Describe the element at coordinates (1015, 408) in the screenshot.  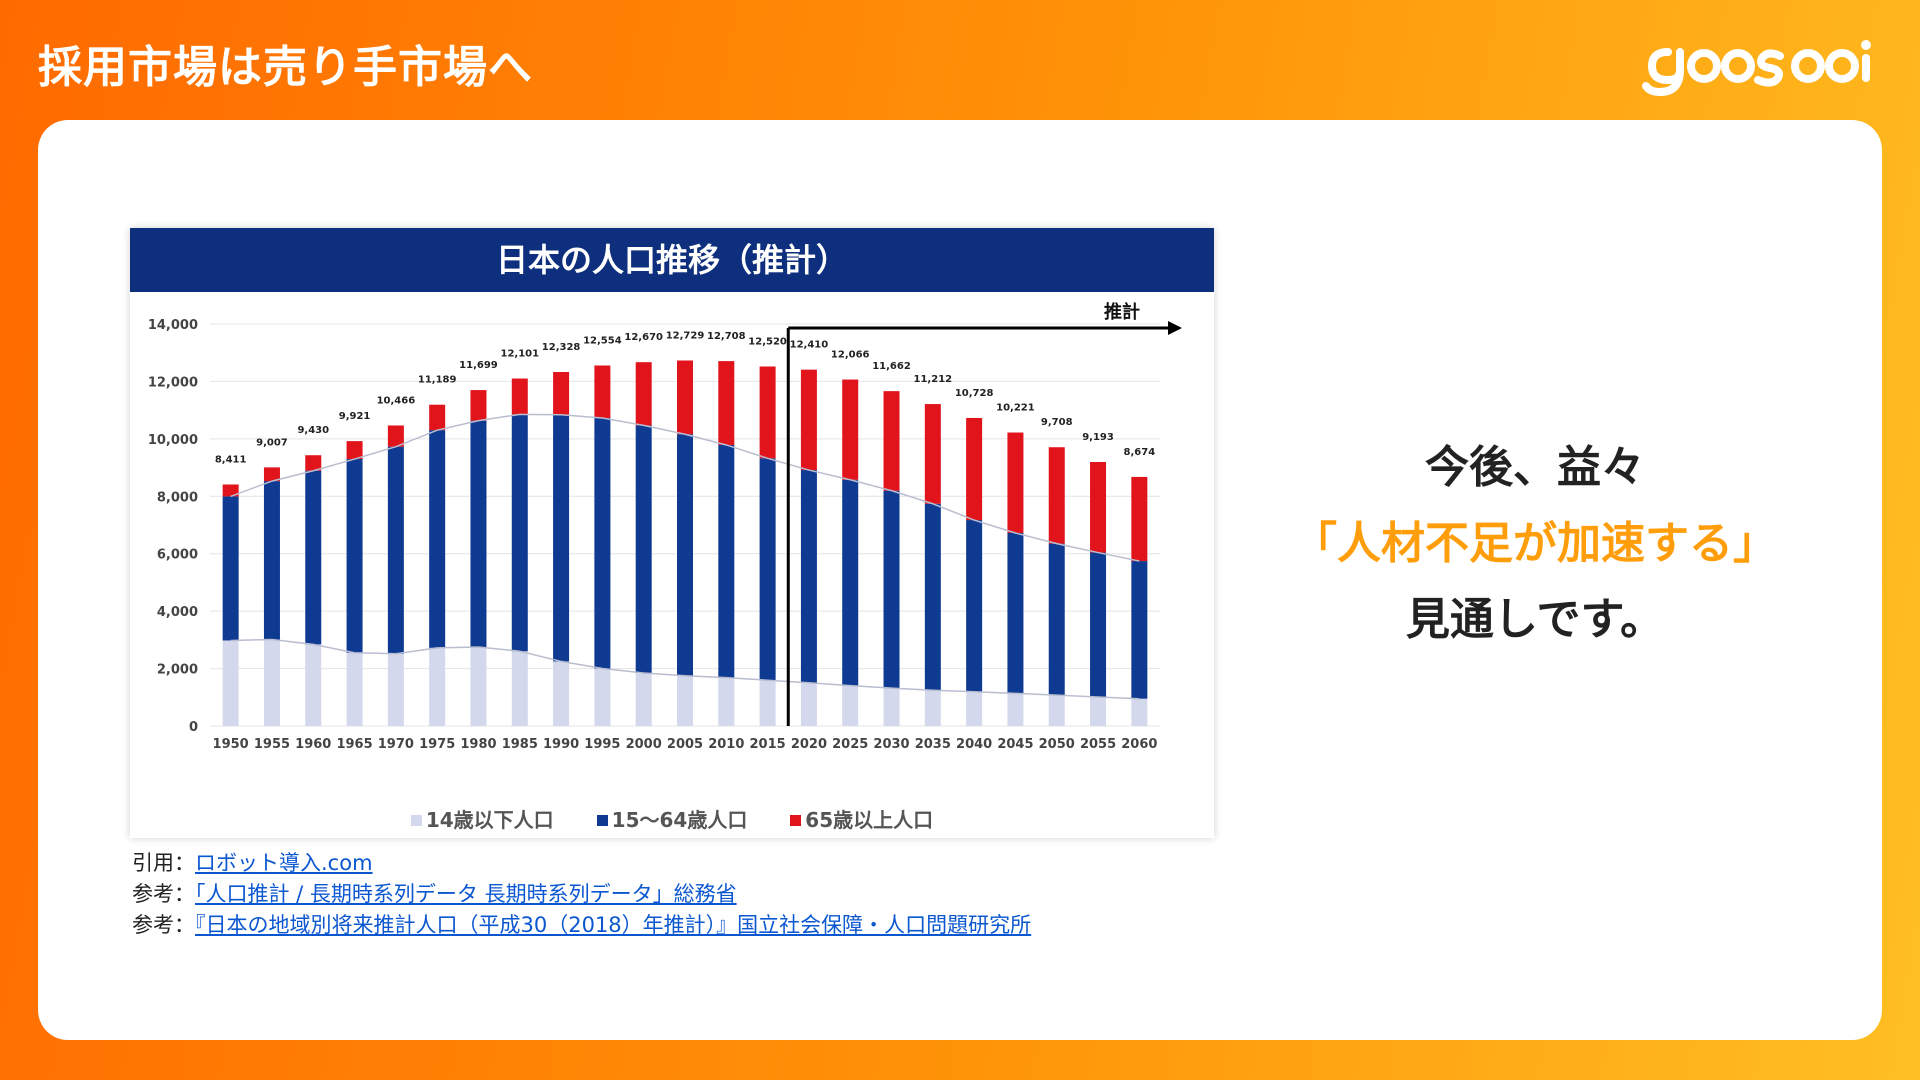
I see `data-label: 10,221` at that location.